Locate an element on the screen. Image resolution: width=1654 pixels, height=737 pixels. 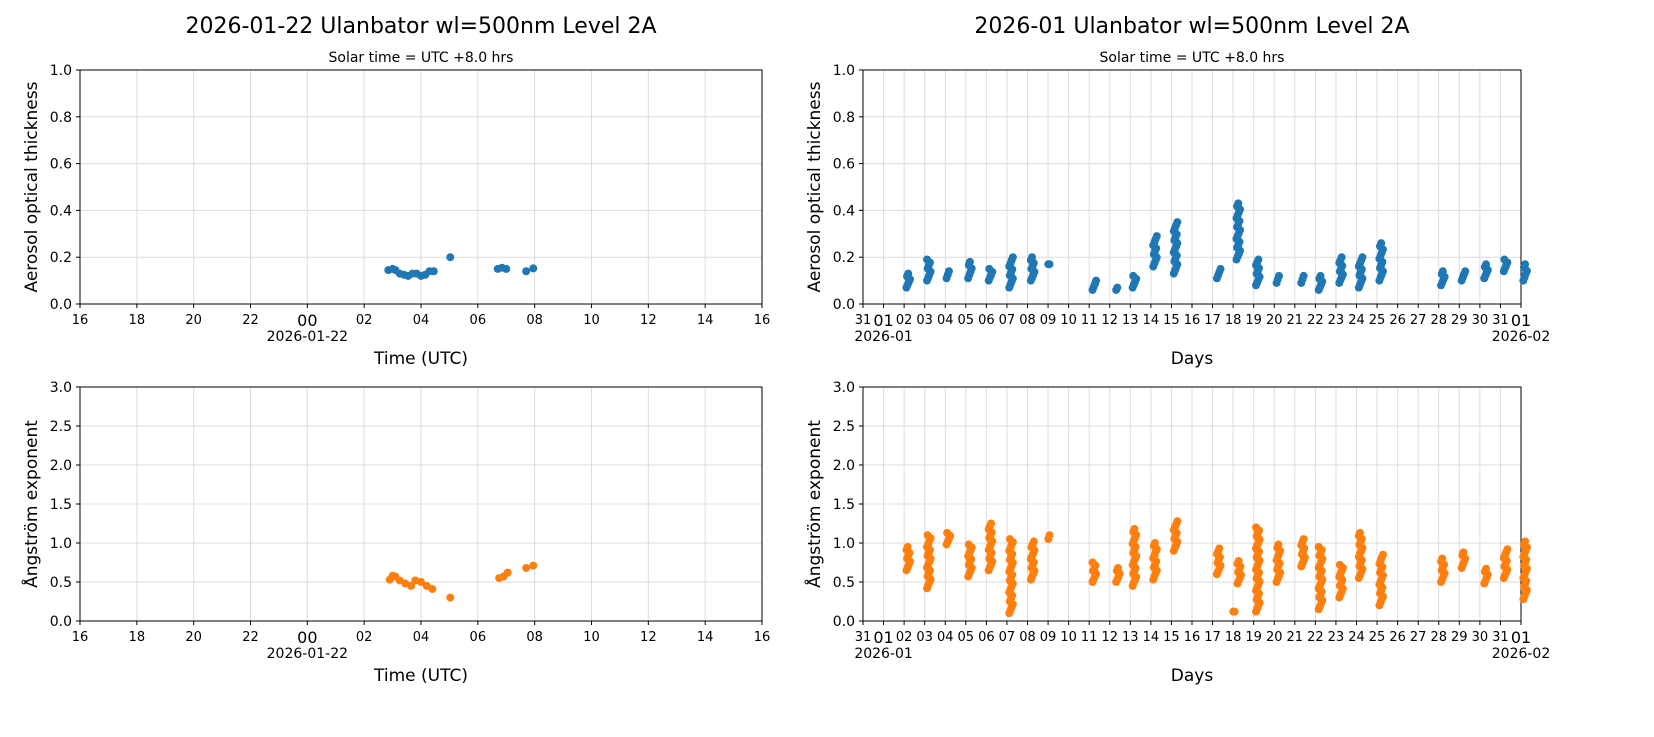
x-date-label: 2026-02 is located at coordinates (1521, 654).